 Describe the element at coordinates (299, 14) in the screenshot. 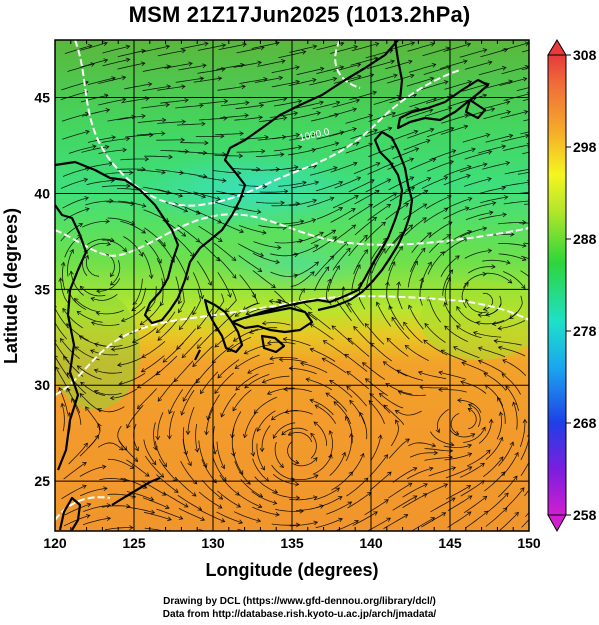

I see `map-title: MSM 21Z17Jun2025 (1013.2hPa)` at that location.